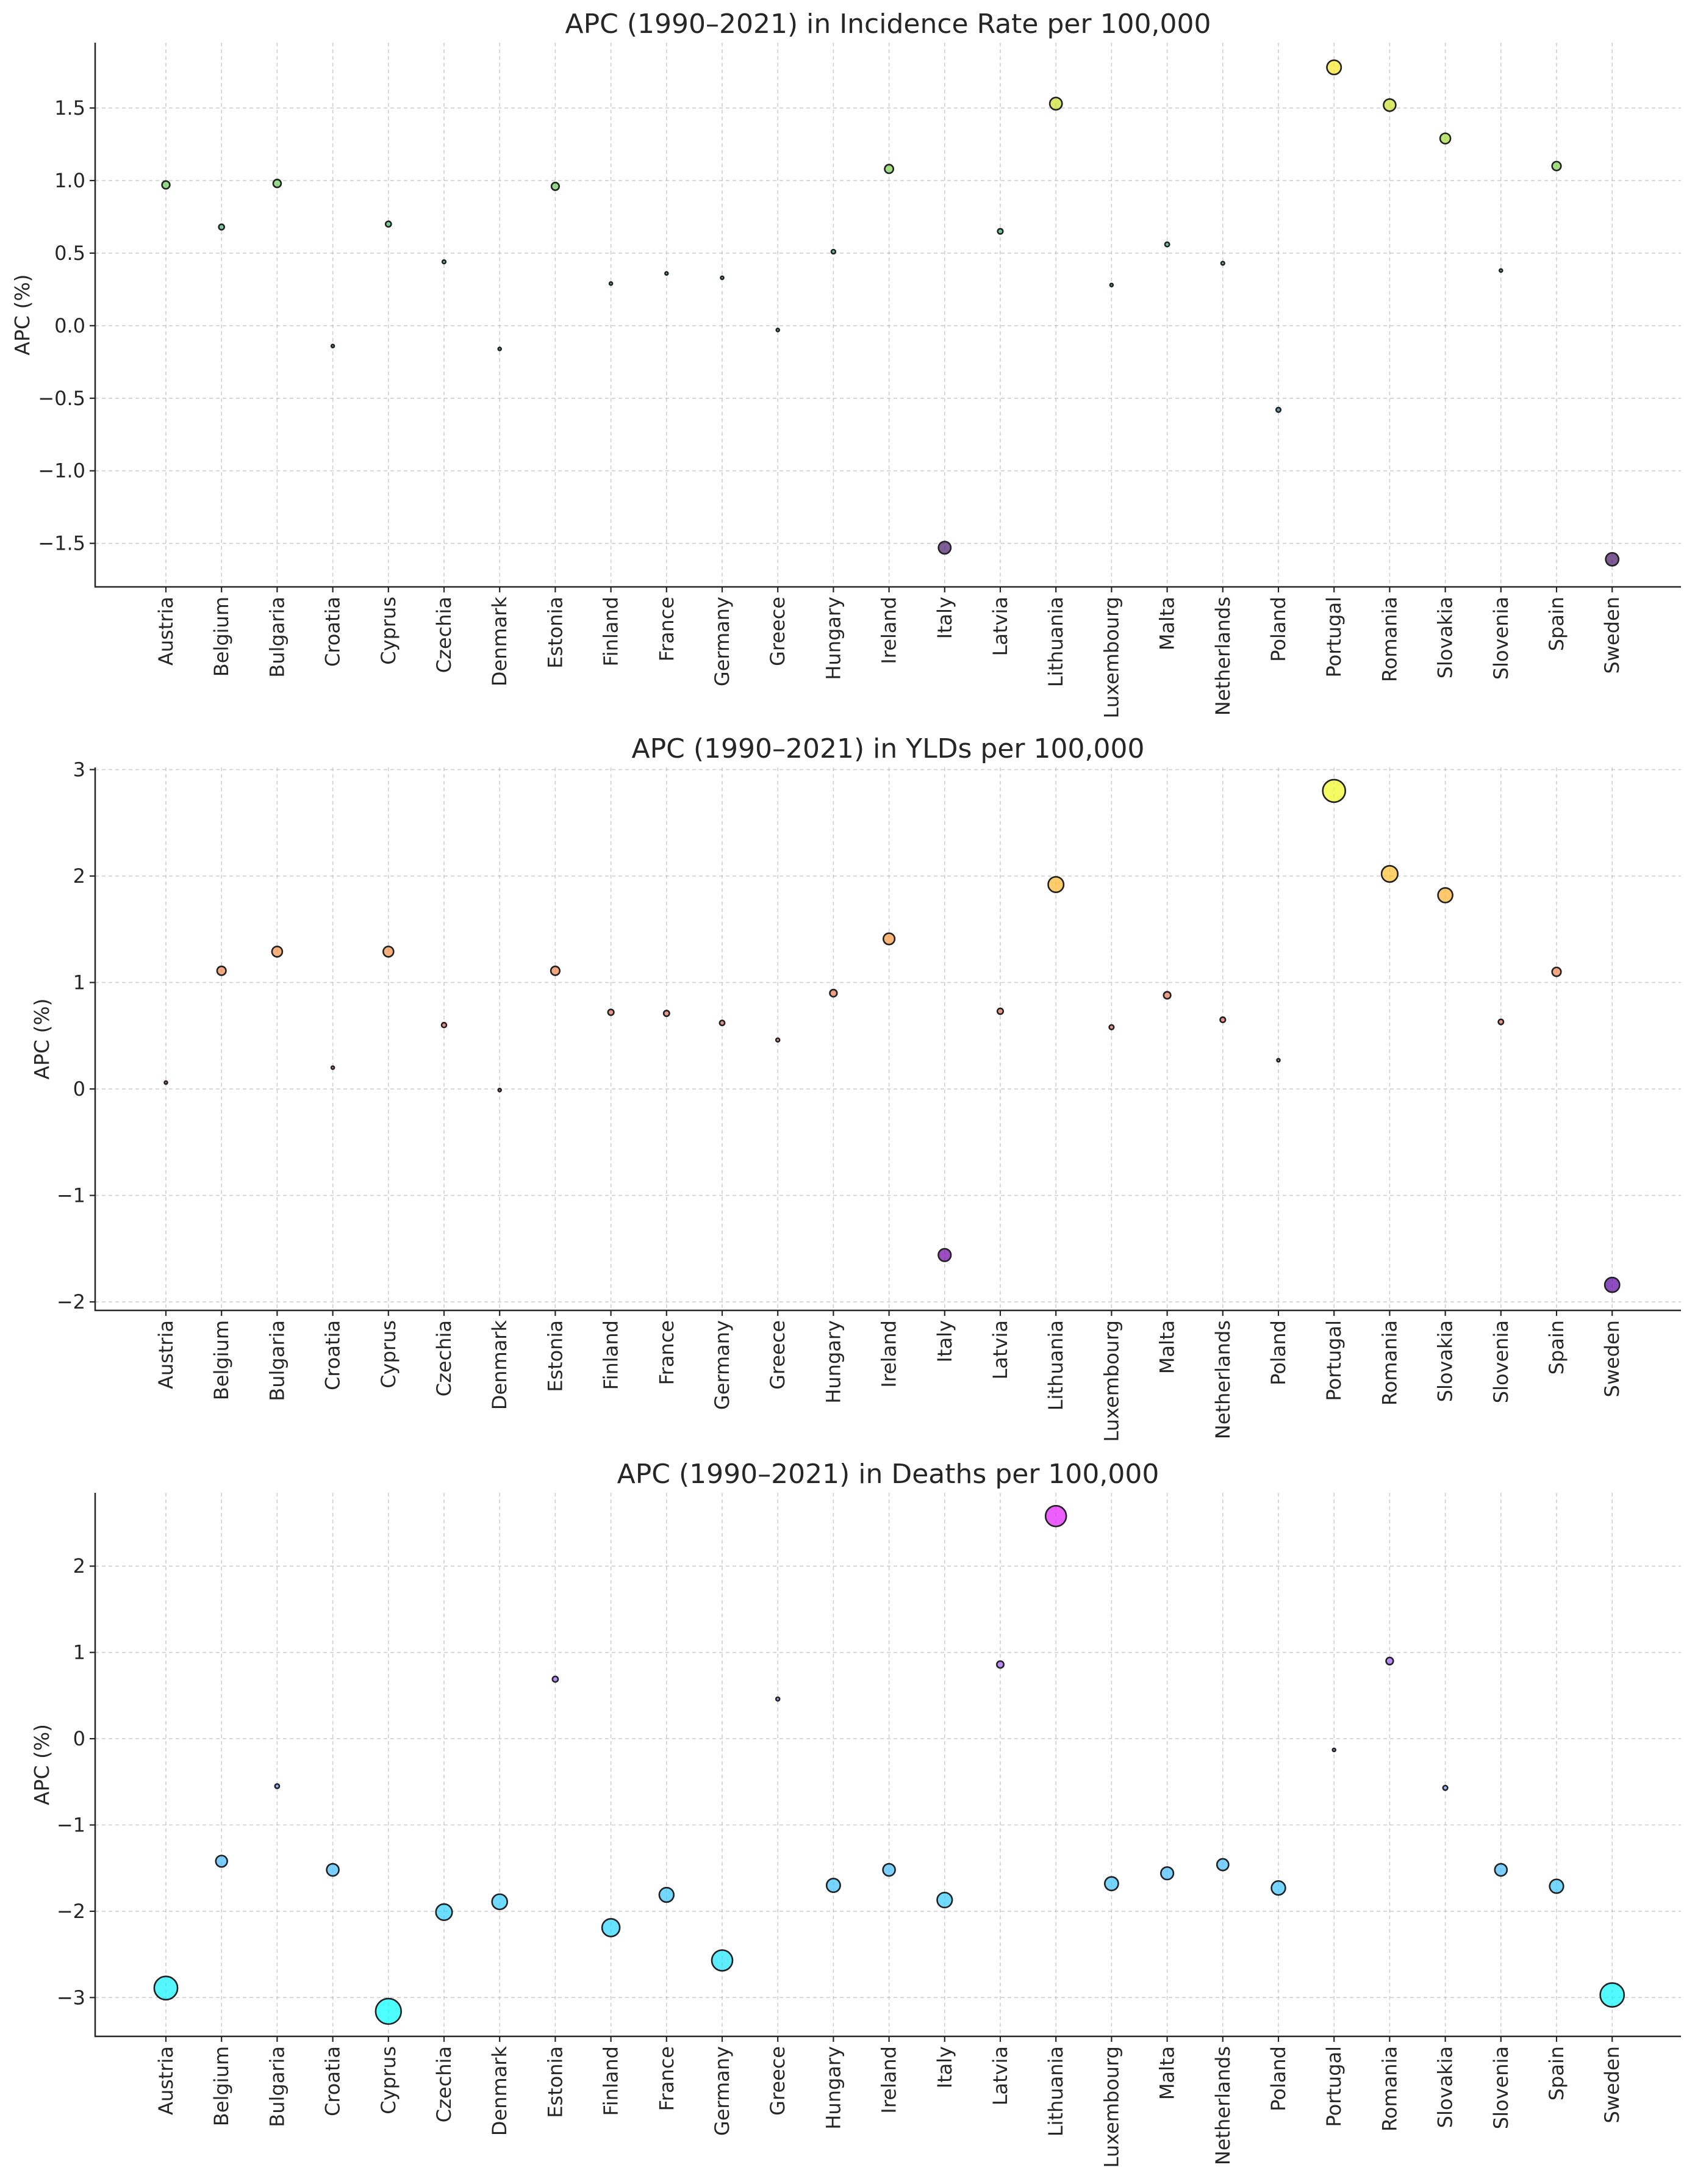 The width and height of the screenshot is (1695, 2184). What do you see at coordinates (834, 638) in the screenshot?
I see `x-tick-label: Hungary` at bounding box center [834, 638].